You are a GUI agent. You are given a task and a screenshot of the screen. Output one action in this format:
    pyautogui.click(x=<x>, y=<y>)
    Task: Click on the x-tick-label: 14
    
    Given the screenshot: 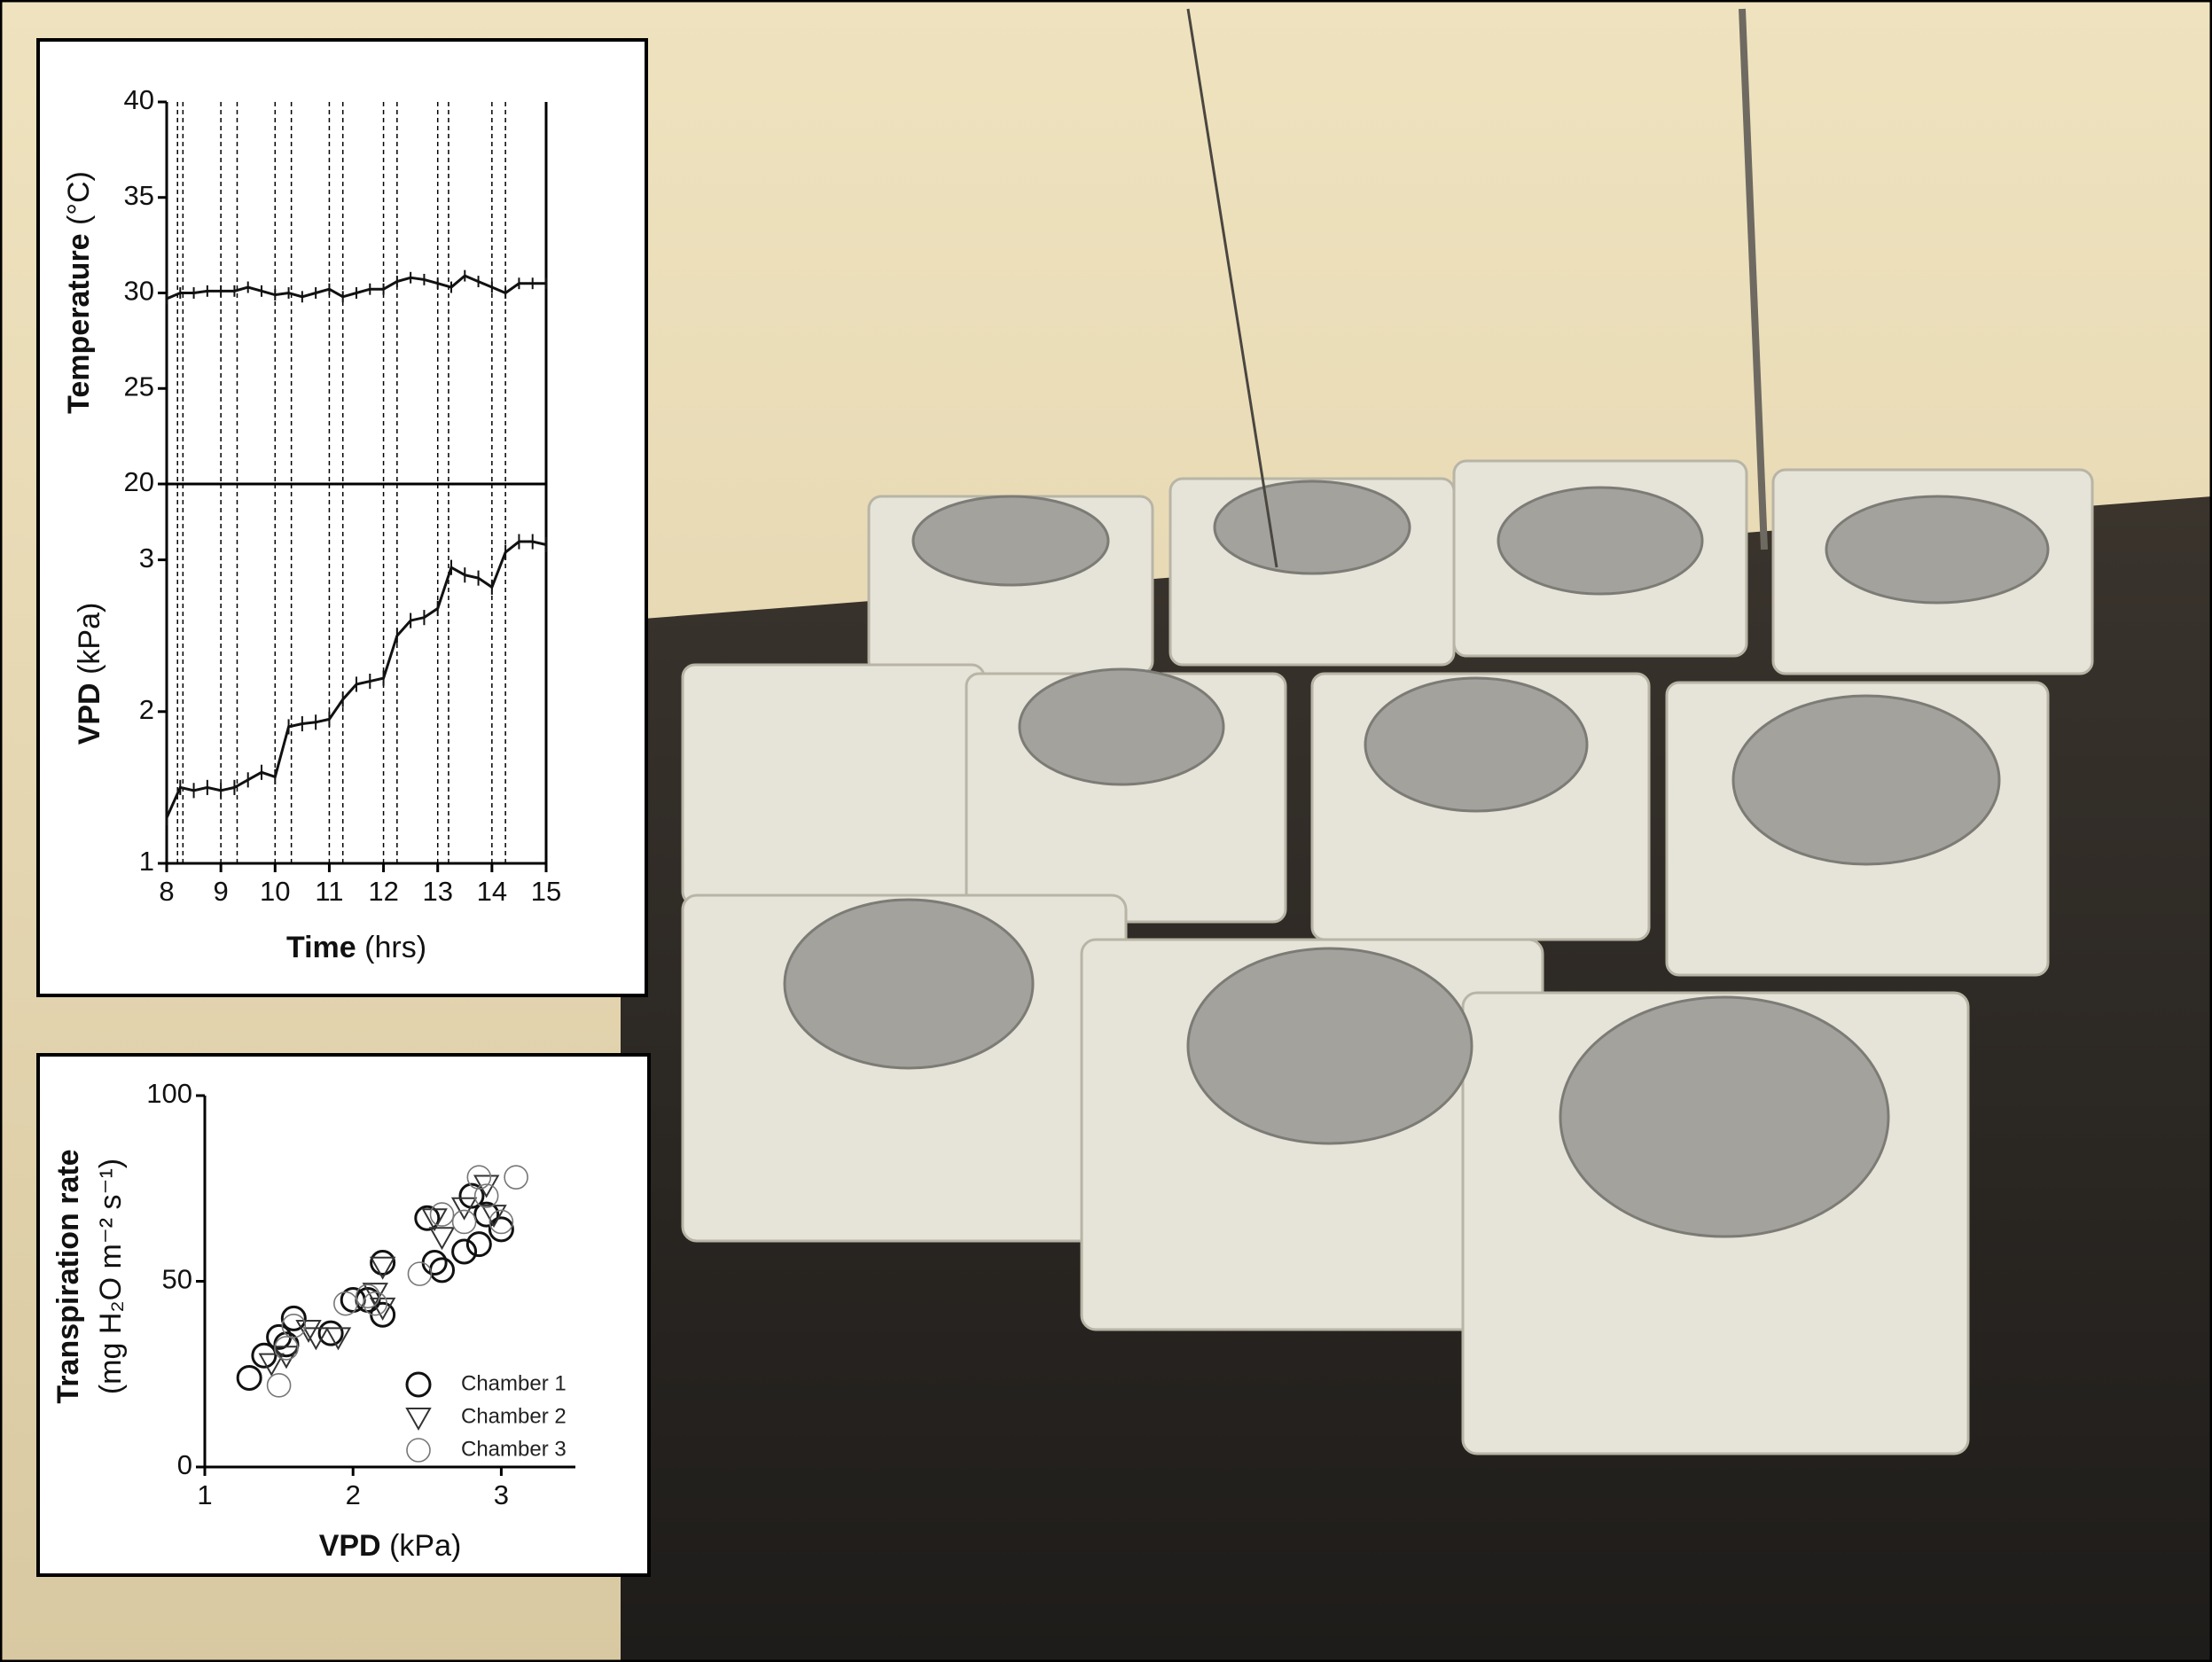 What is the action you would take?
    pyautogui.click(x=492, y=891)
    